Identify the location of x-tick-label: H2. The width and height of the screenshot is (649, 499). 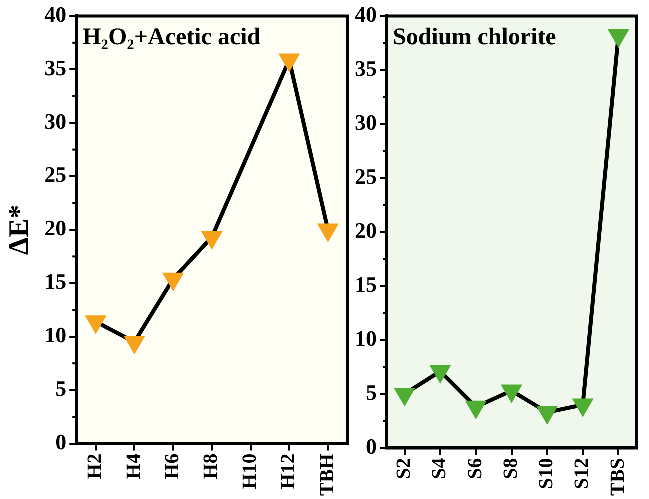
(95, 467).